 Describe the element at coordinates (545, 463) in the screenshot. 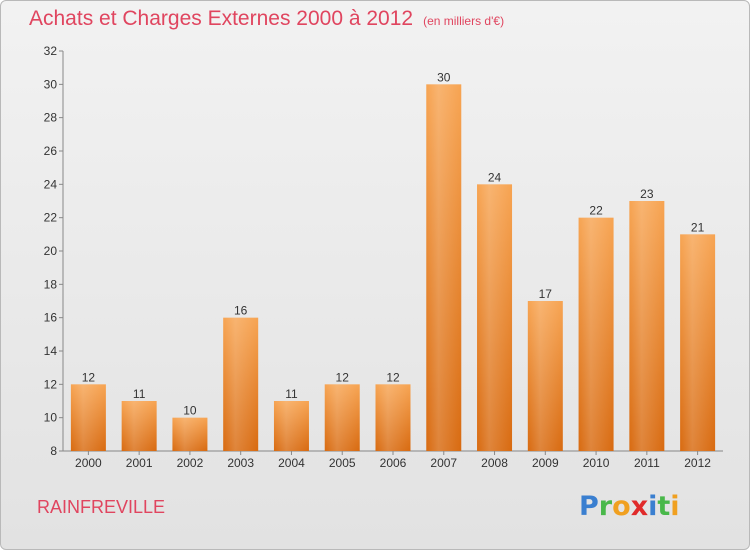

I see `x-tick-label: 2009` at that location.